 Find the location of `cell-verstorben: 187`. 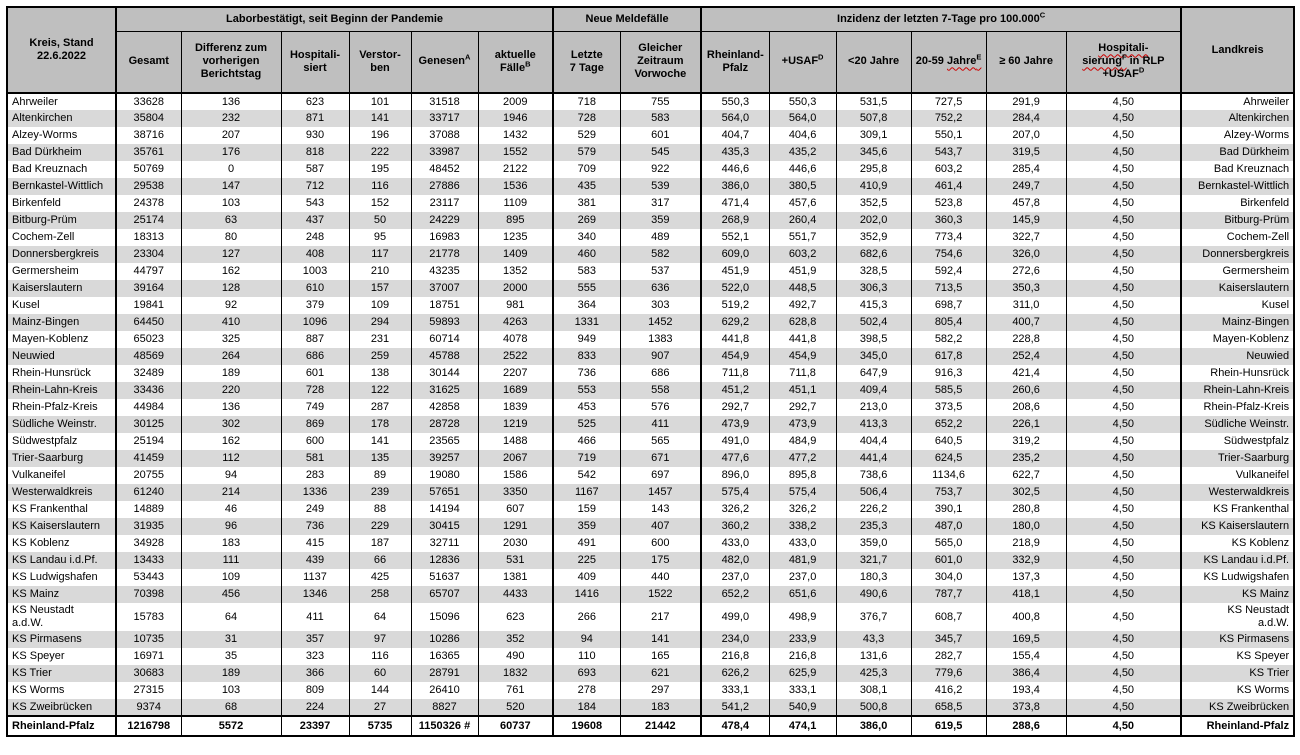

cell-verstorben: 187 is located at coordinates (380, 543).